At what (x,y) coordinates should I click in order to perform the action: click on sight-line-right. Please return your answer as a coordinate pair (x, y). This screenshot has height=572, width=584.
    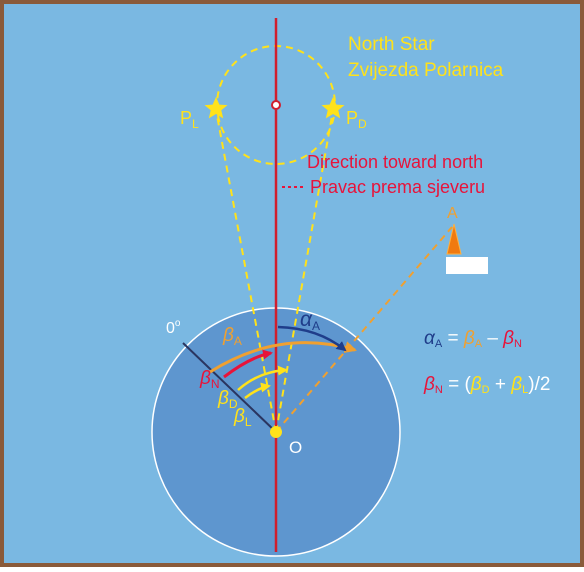
    Looking at the image, I should click on (304, 271).